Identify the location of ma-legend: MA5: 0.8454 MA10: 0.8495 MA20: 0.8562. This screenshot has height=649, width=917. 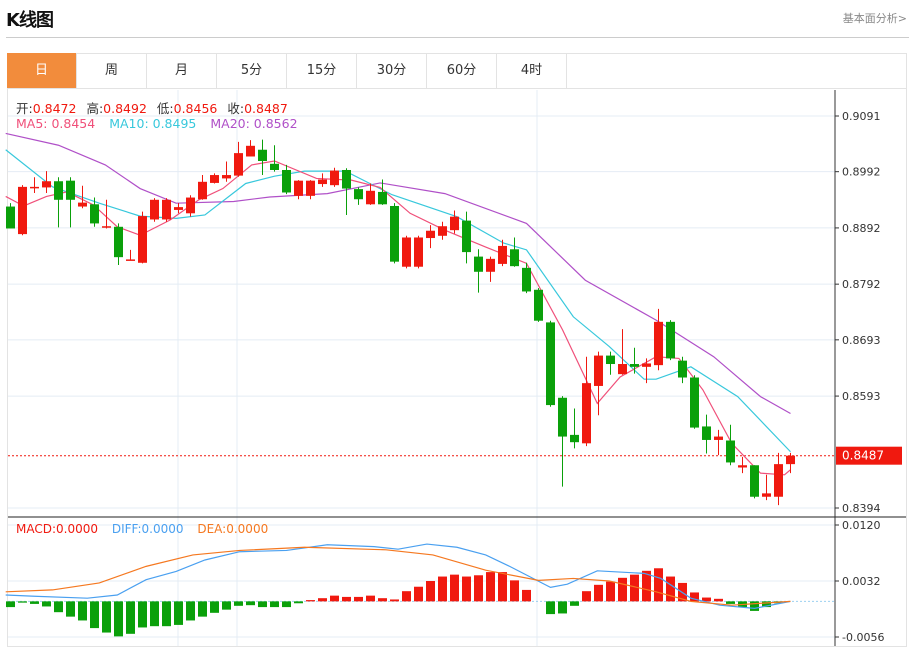
(160, 123).